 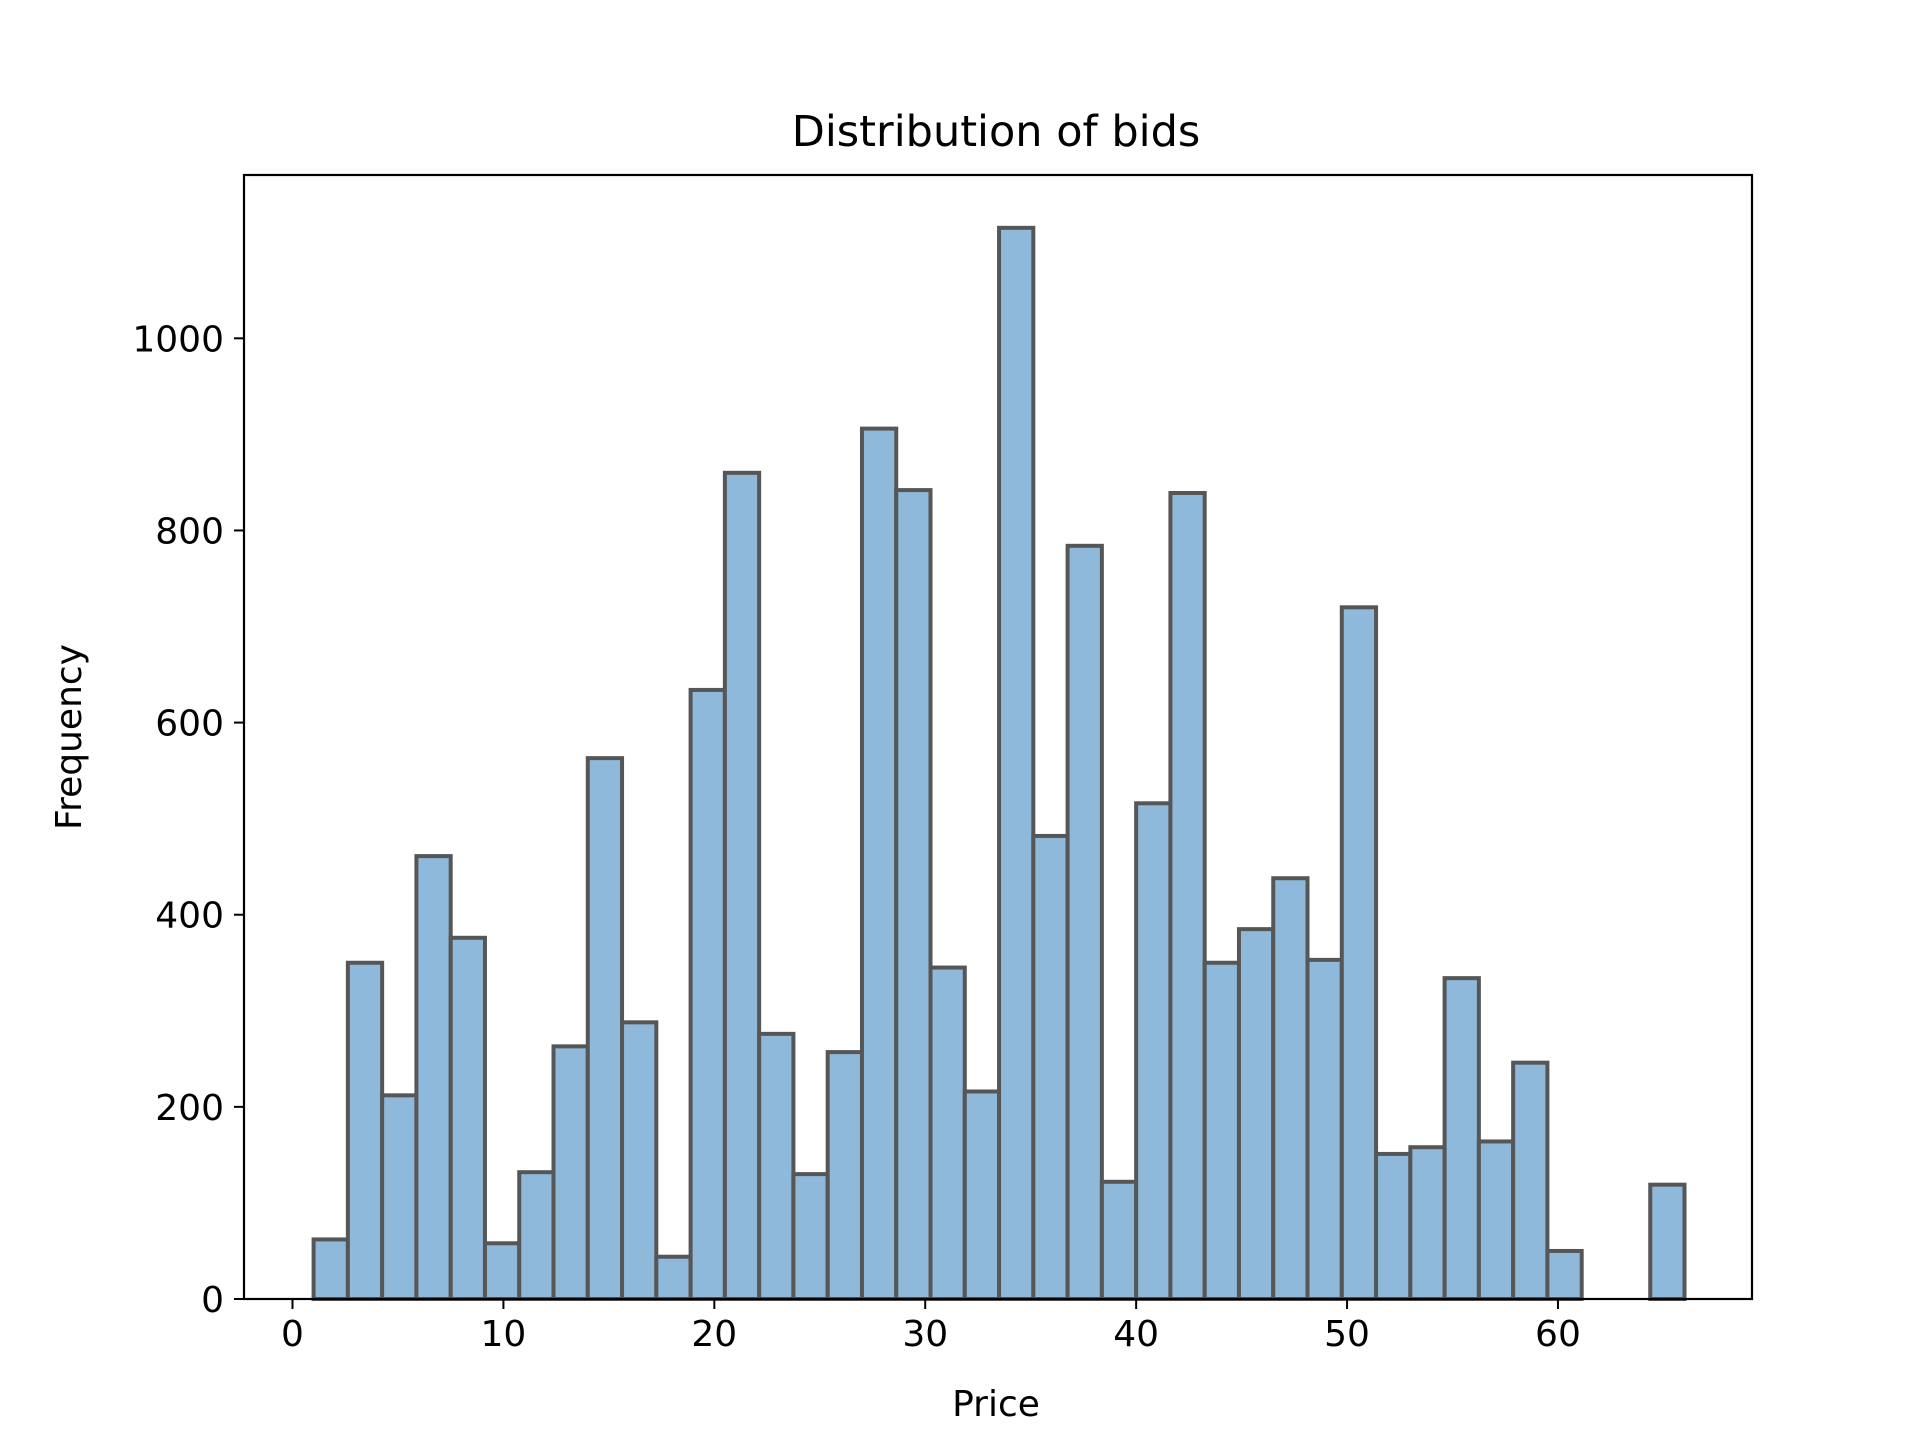 What do you see at coordinates (292, 1334) in the screenshot?
I see `x-tick-label: 0` at bounding box center [292, 1334].